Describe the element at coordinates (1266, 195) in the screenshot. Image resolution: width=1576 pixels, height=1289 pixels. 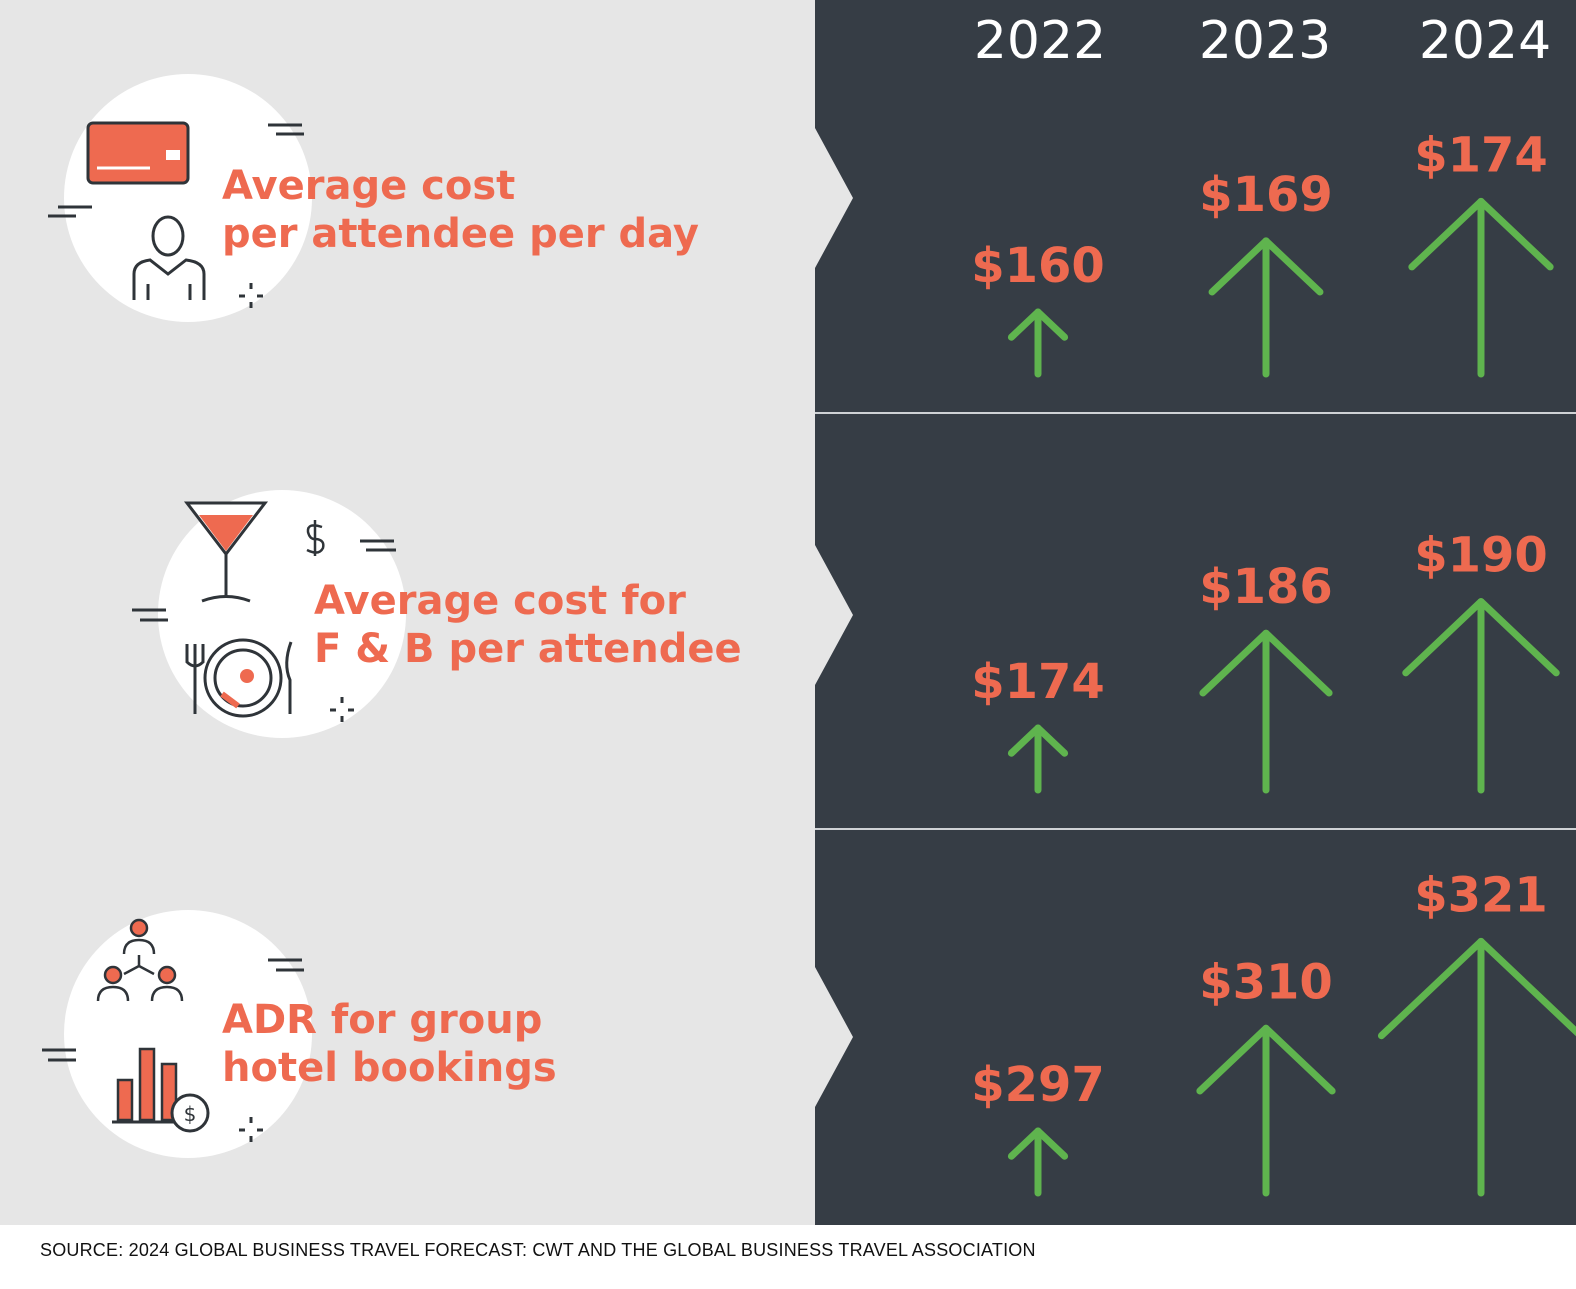
I see `value-label: $169` at that location.